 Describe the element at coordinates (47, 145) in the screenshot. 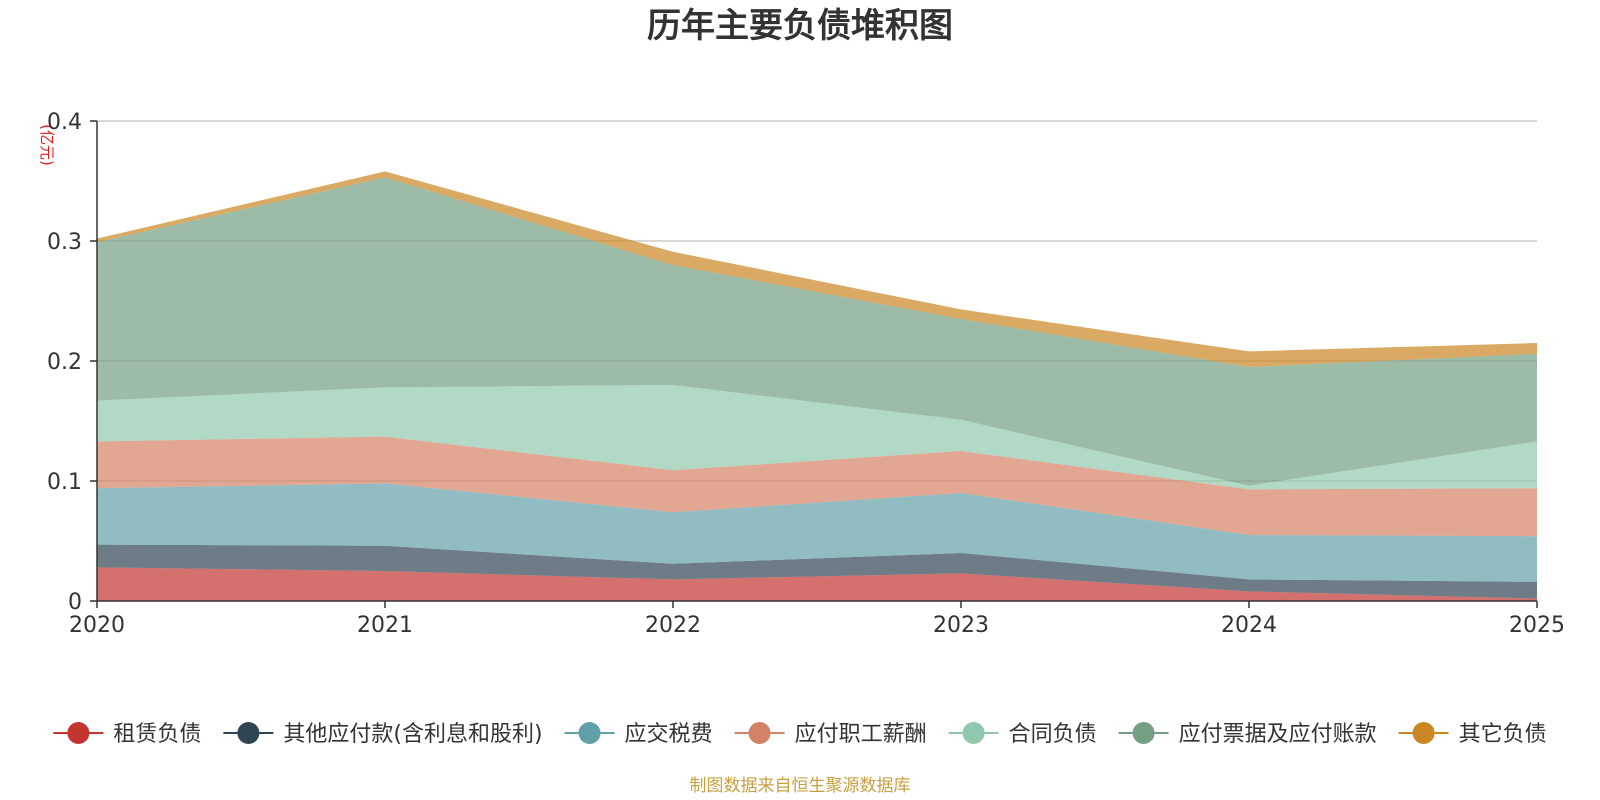

I see `y-axis-unit-label: (亿元)` at that location.